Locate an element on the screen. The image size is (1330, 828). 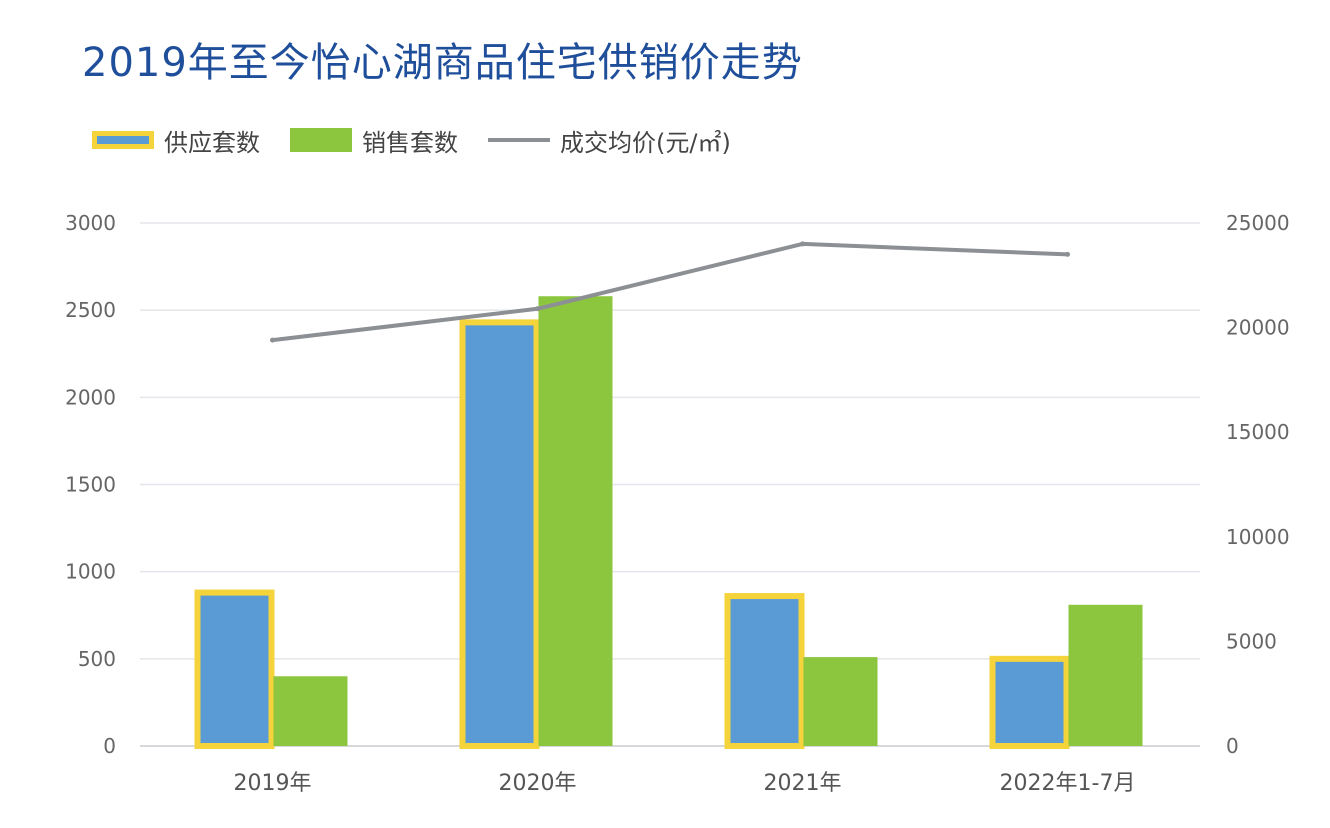
x-category-label: 2022年1-7月 is located at coordinates (1068, 783).